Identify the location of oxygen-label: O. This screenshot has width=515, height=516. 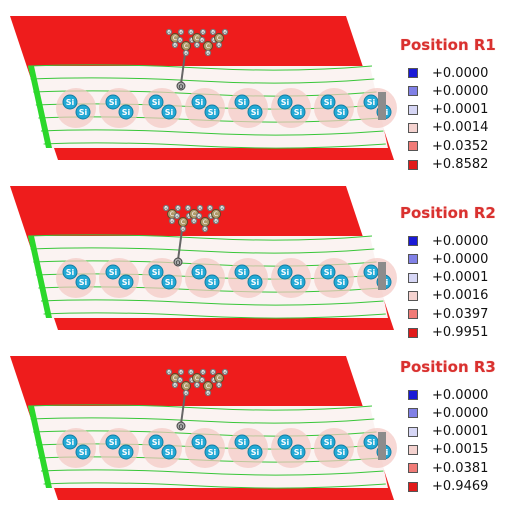
(181, 87).